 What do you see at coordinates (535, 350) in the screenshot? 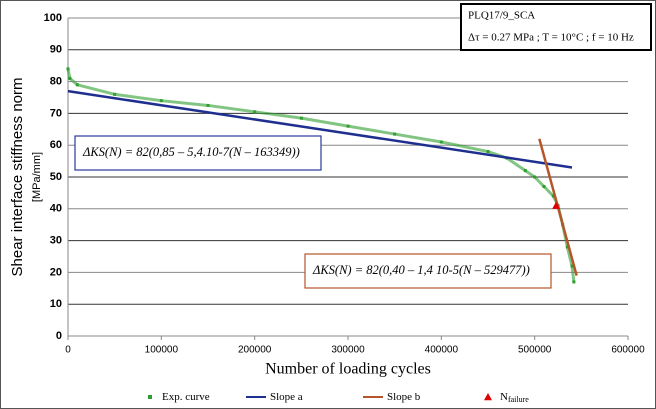
I see `x-tick-label: 500000` at bounding box center [535, 350].